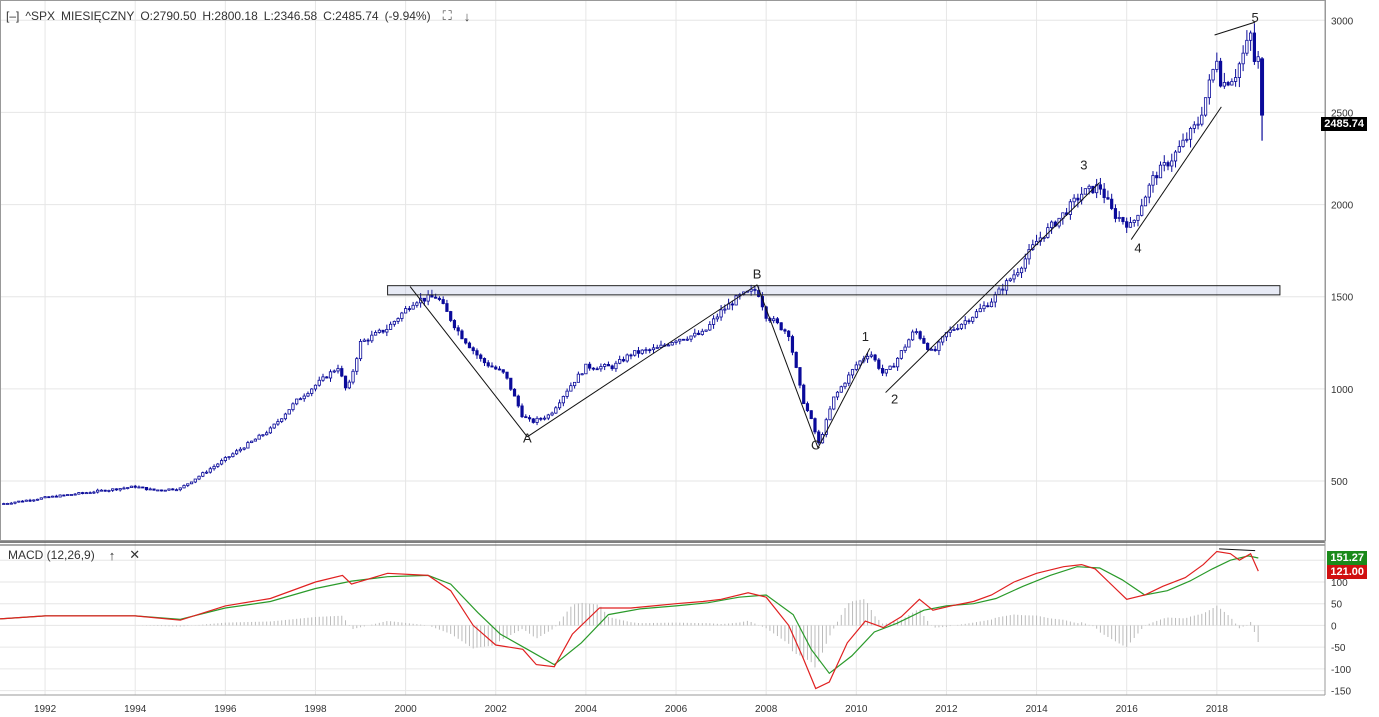 Image resolution: width=1379 pixels, height=717 pixels. I want to click on close-icon: ✕, so click(135, 554).